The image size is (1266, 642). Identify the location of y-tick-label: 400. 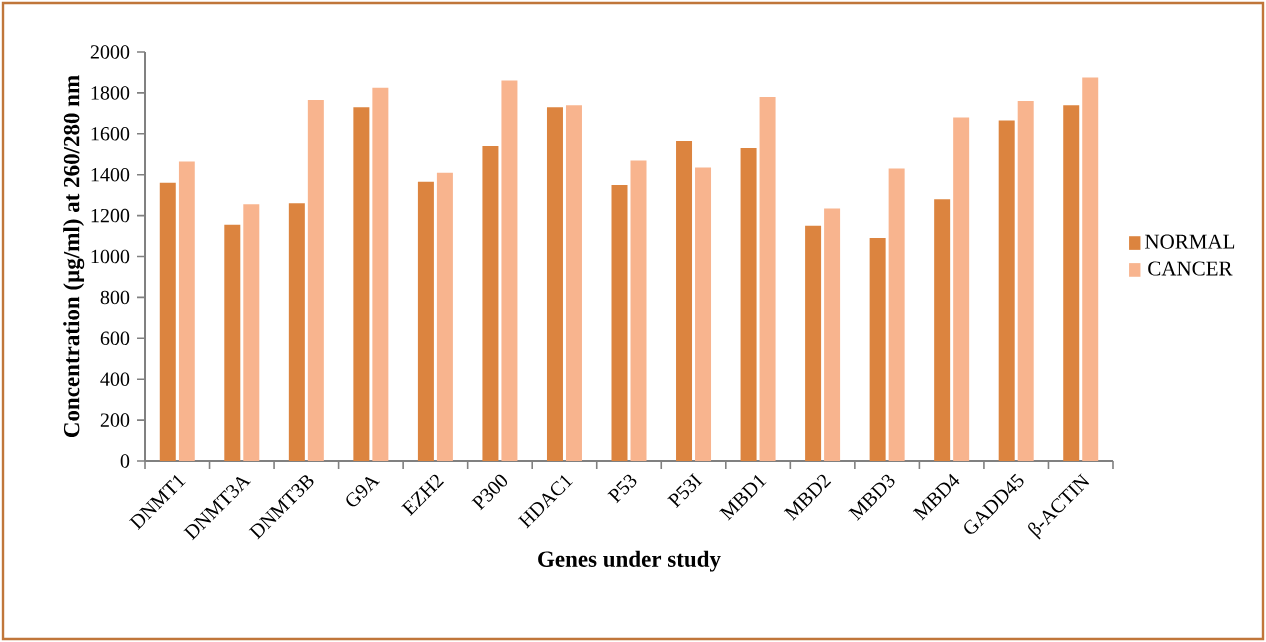
(115, 379).